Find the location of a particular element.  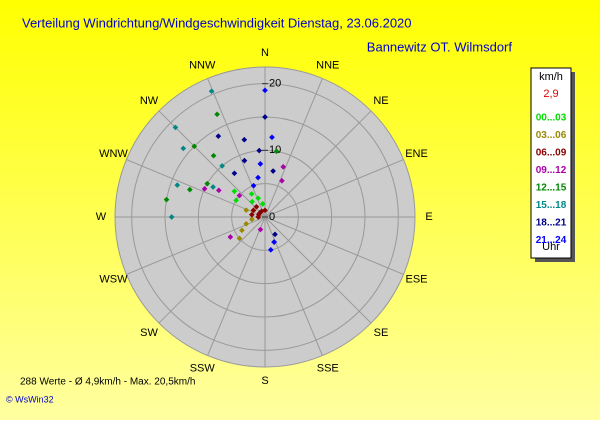

direction-label: NW is located at coordinates (149, 101).